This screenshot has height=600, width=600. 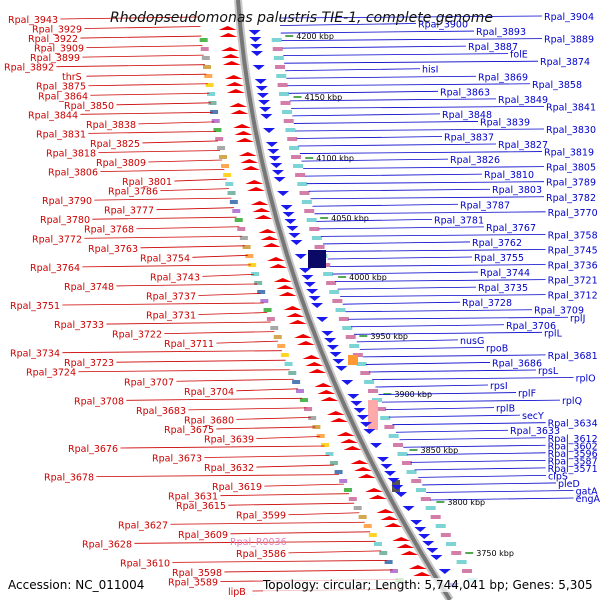 I want to click on right-gene-label: Rpal_3681, so click(x=573, y=356).